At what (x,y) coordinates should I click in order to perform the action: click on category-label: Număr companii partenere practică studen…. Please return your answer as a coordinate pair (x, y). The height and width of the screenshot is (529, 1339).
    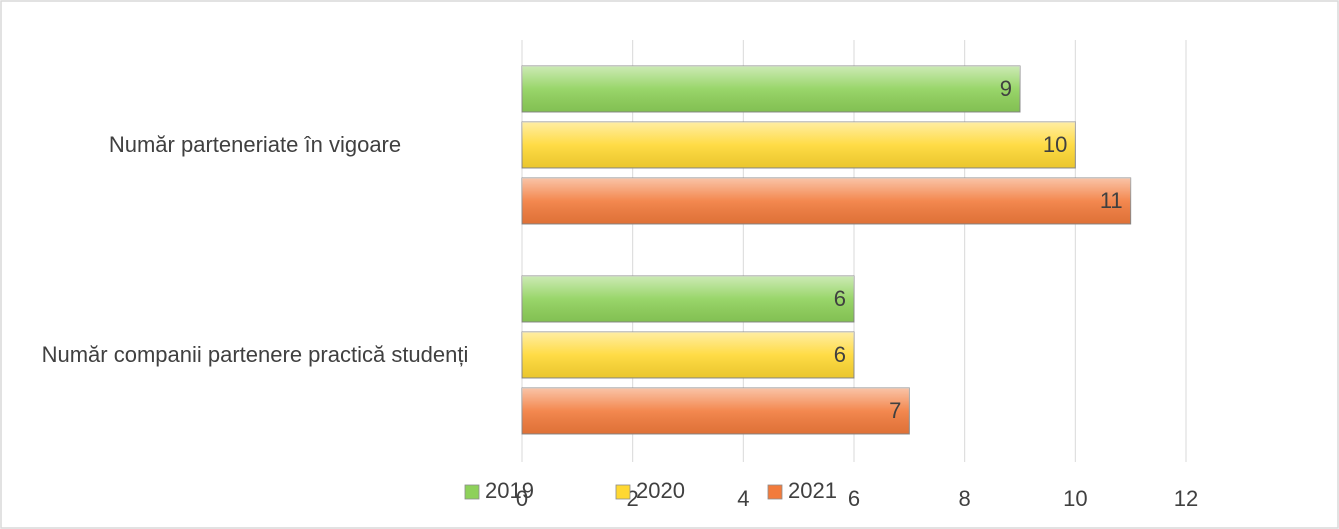
    Looking at the image, I should click on (255, 354).